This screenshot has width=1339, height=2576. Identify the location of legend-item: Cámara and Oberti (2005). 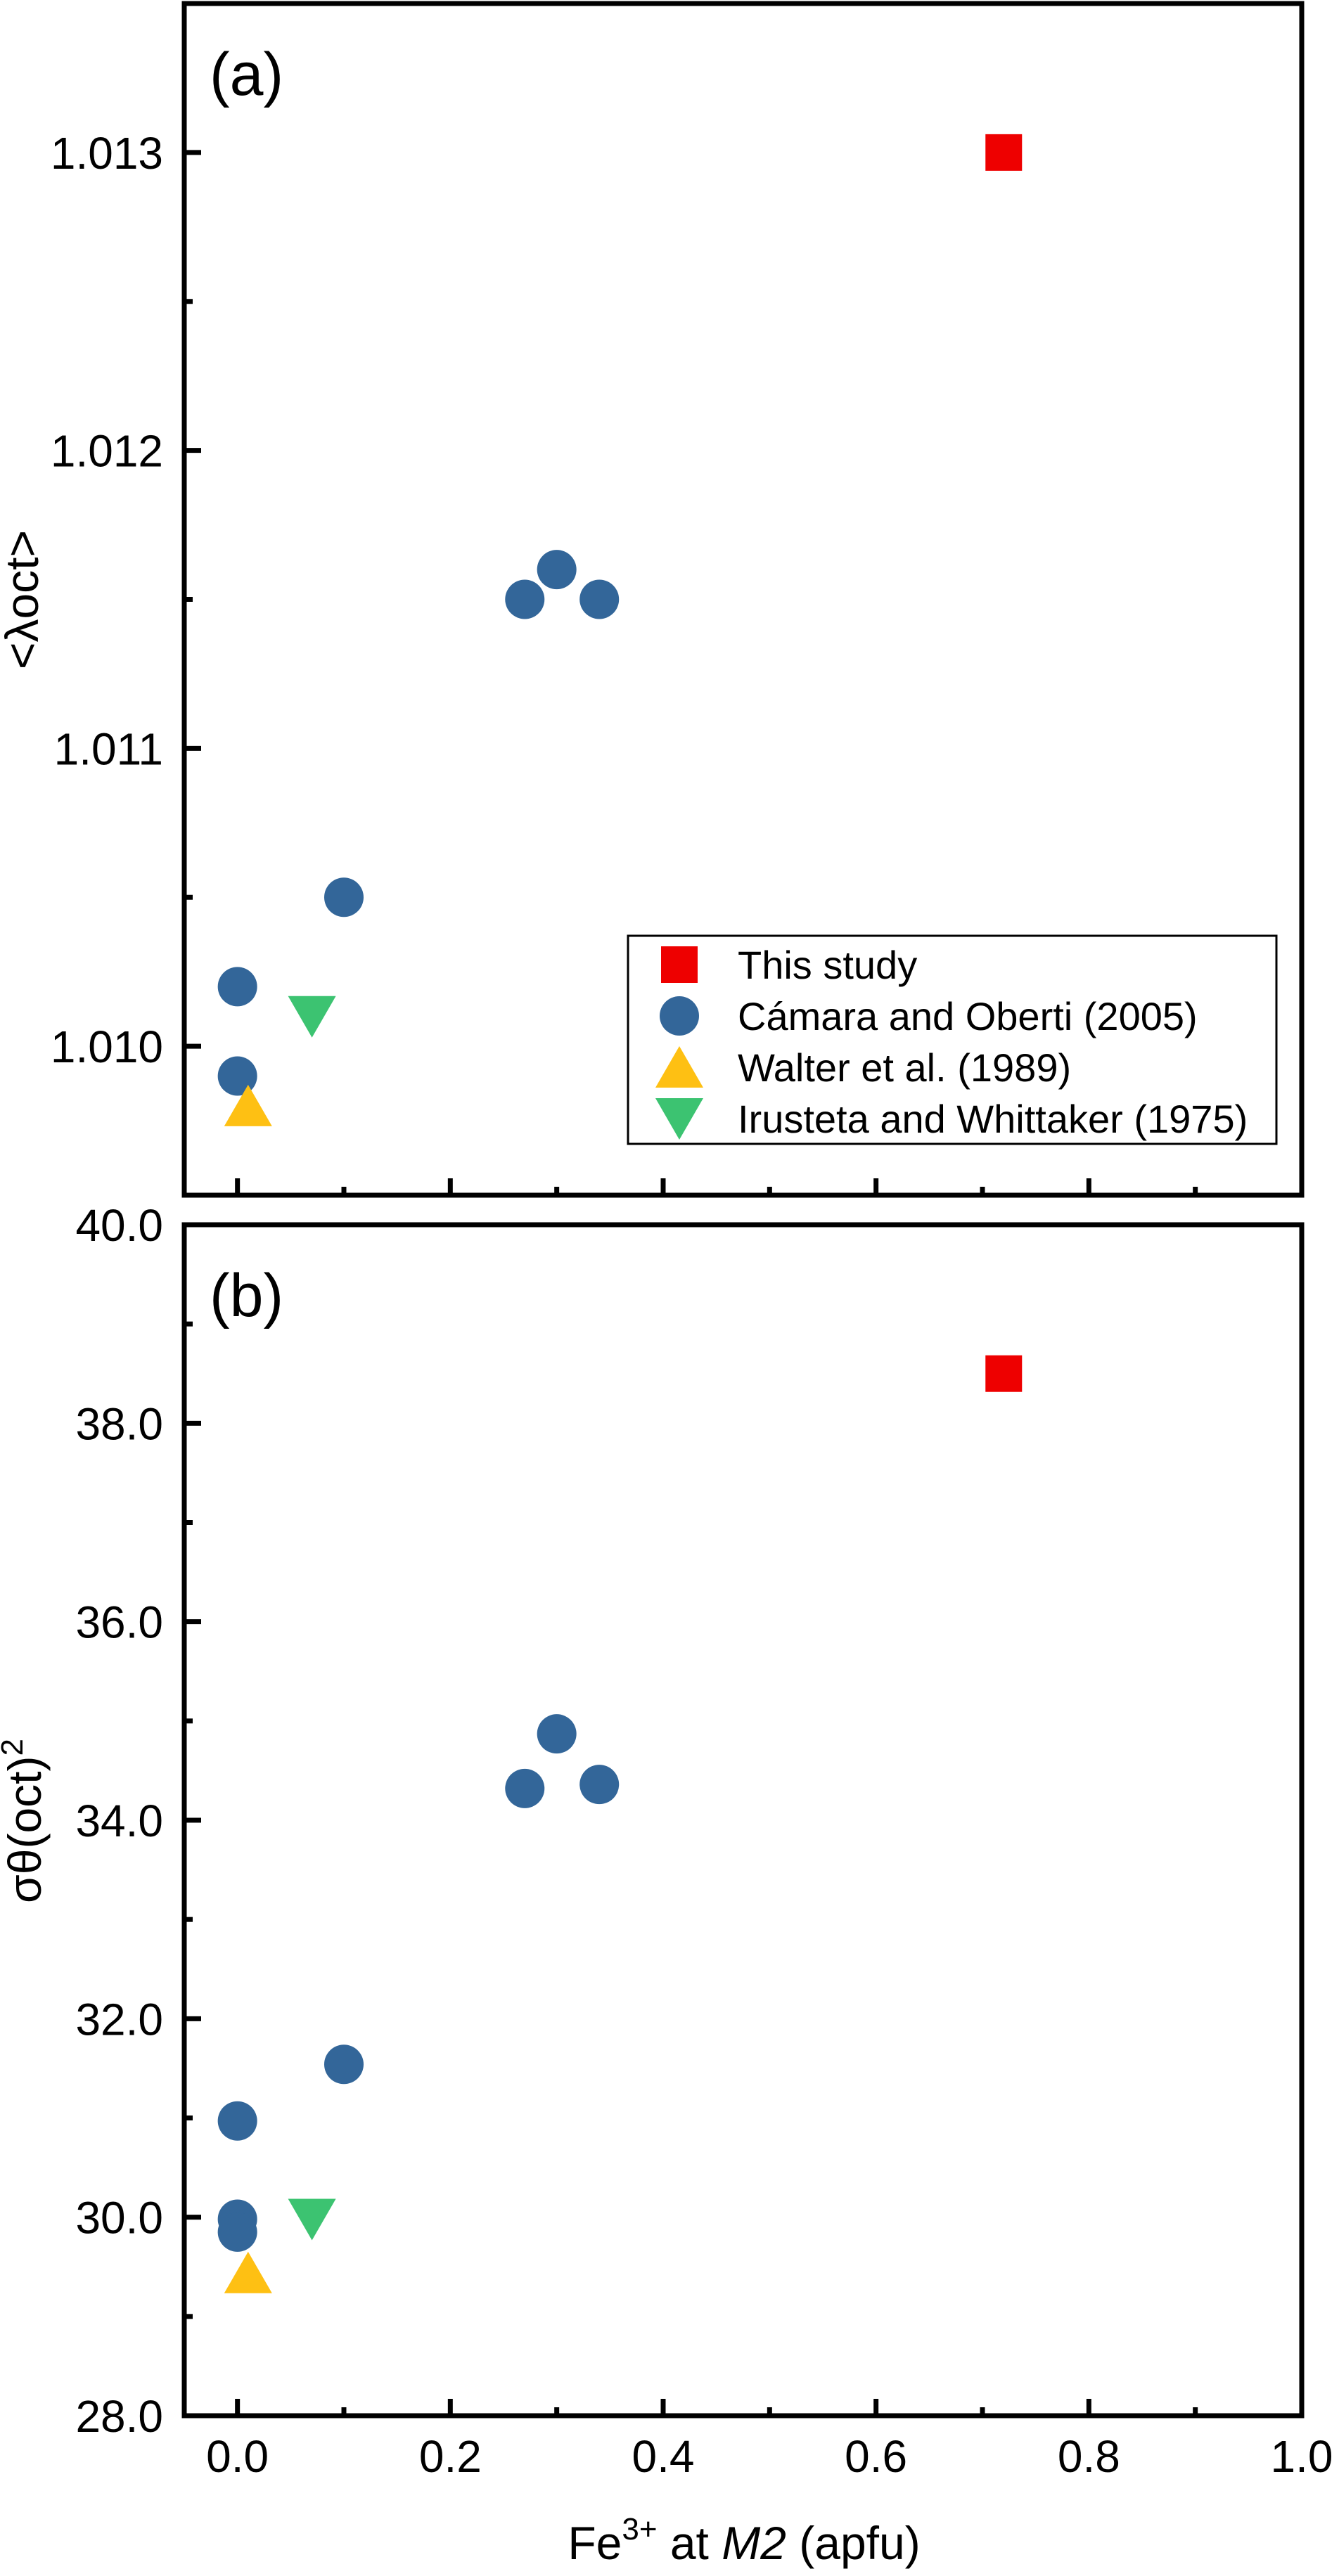
(929, 1016).